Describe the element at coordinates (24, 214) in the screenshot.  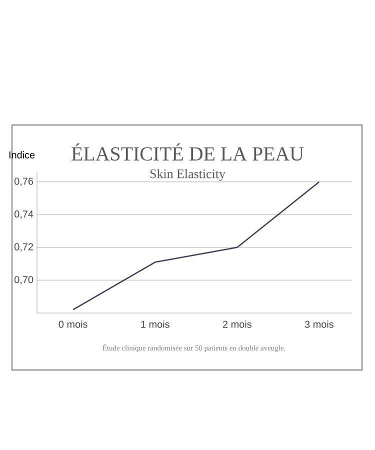
I see `y-tick-label: 0,74` at that location.